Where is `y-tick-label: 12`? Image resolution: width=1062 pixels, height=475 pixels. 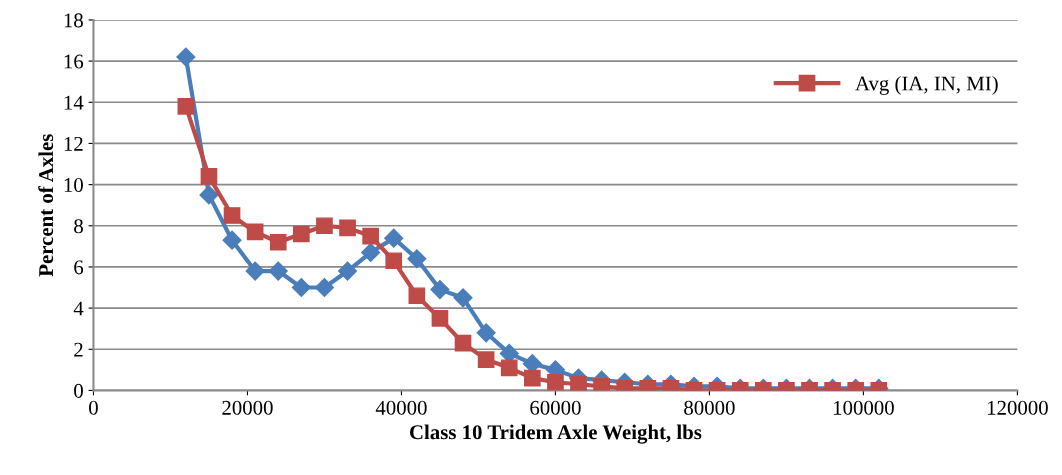 y-tick-label: 12 is located at coordinates (73, 143).